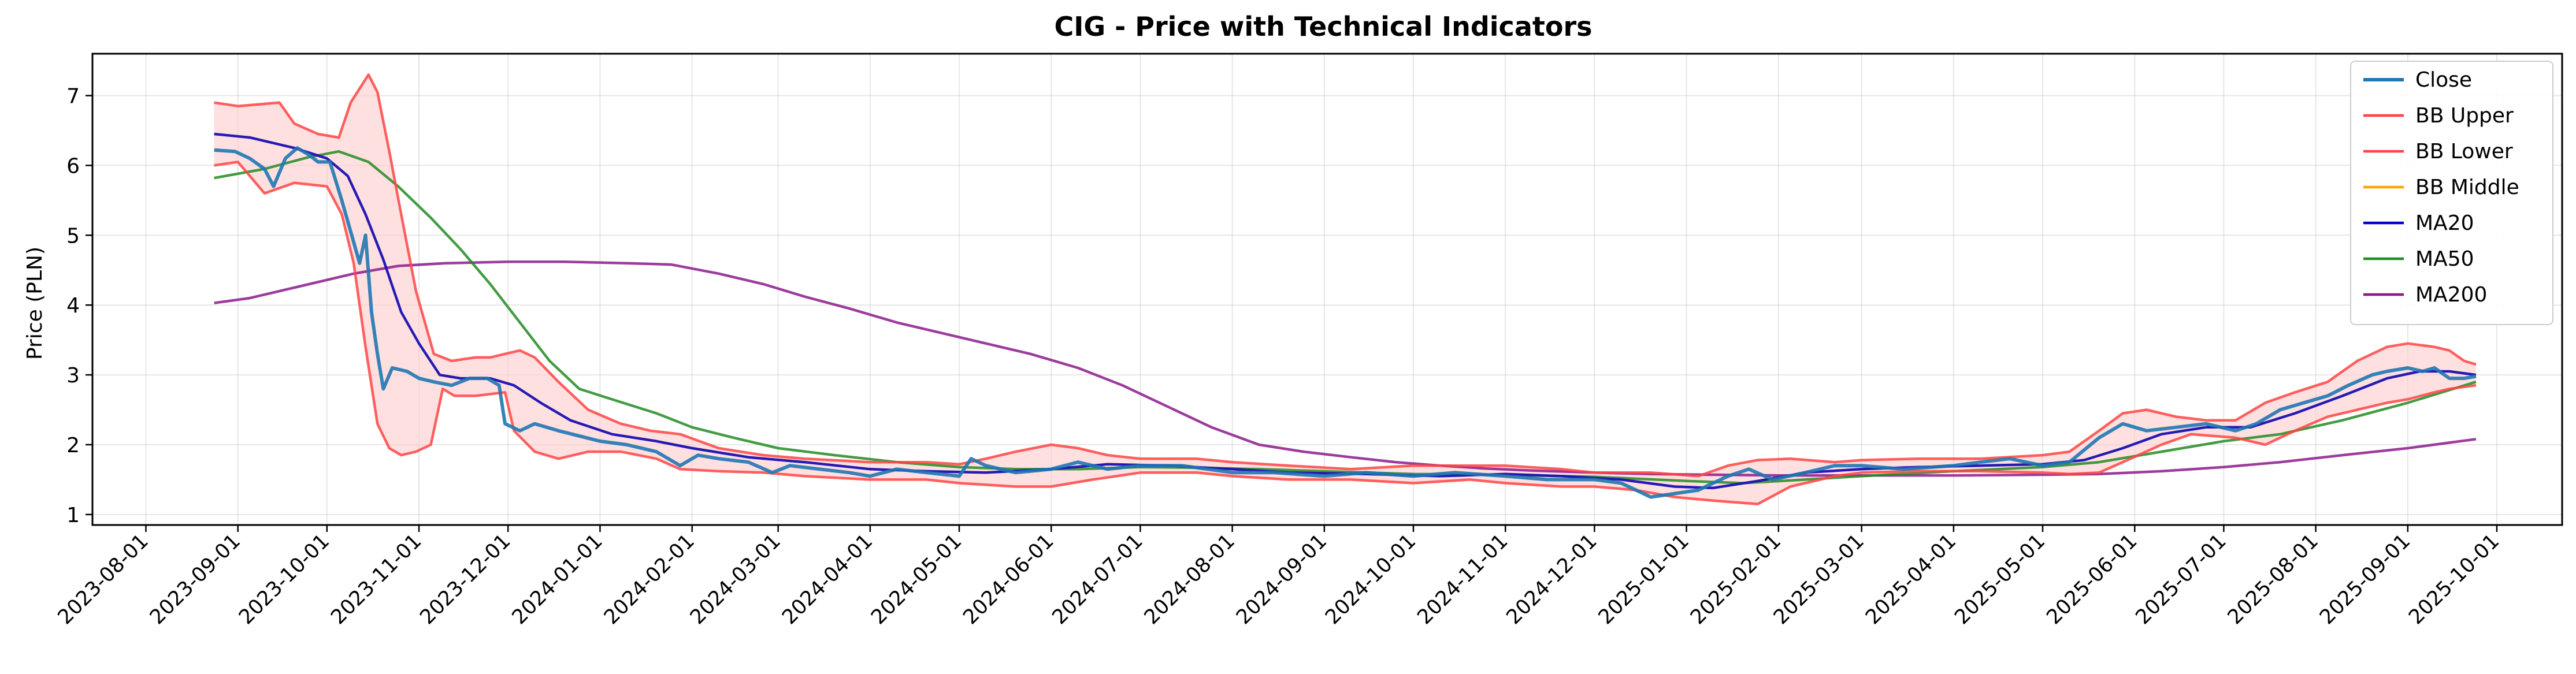  What do you see at coordinates (1282, 579) in the screenshot?
I see `x-tick-label: 2024-09-01` at bounding box center [1282, 579].